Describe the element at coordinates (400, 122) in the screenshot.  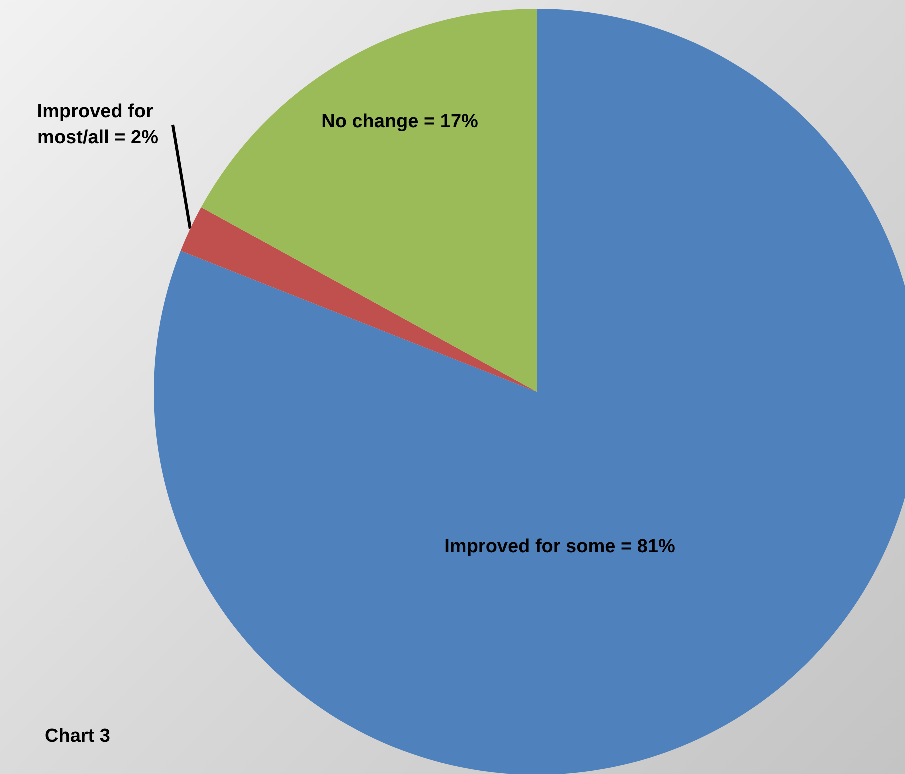
I see `slice-label: No change = 17%` at that location.